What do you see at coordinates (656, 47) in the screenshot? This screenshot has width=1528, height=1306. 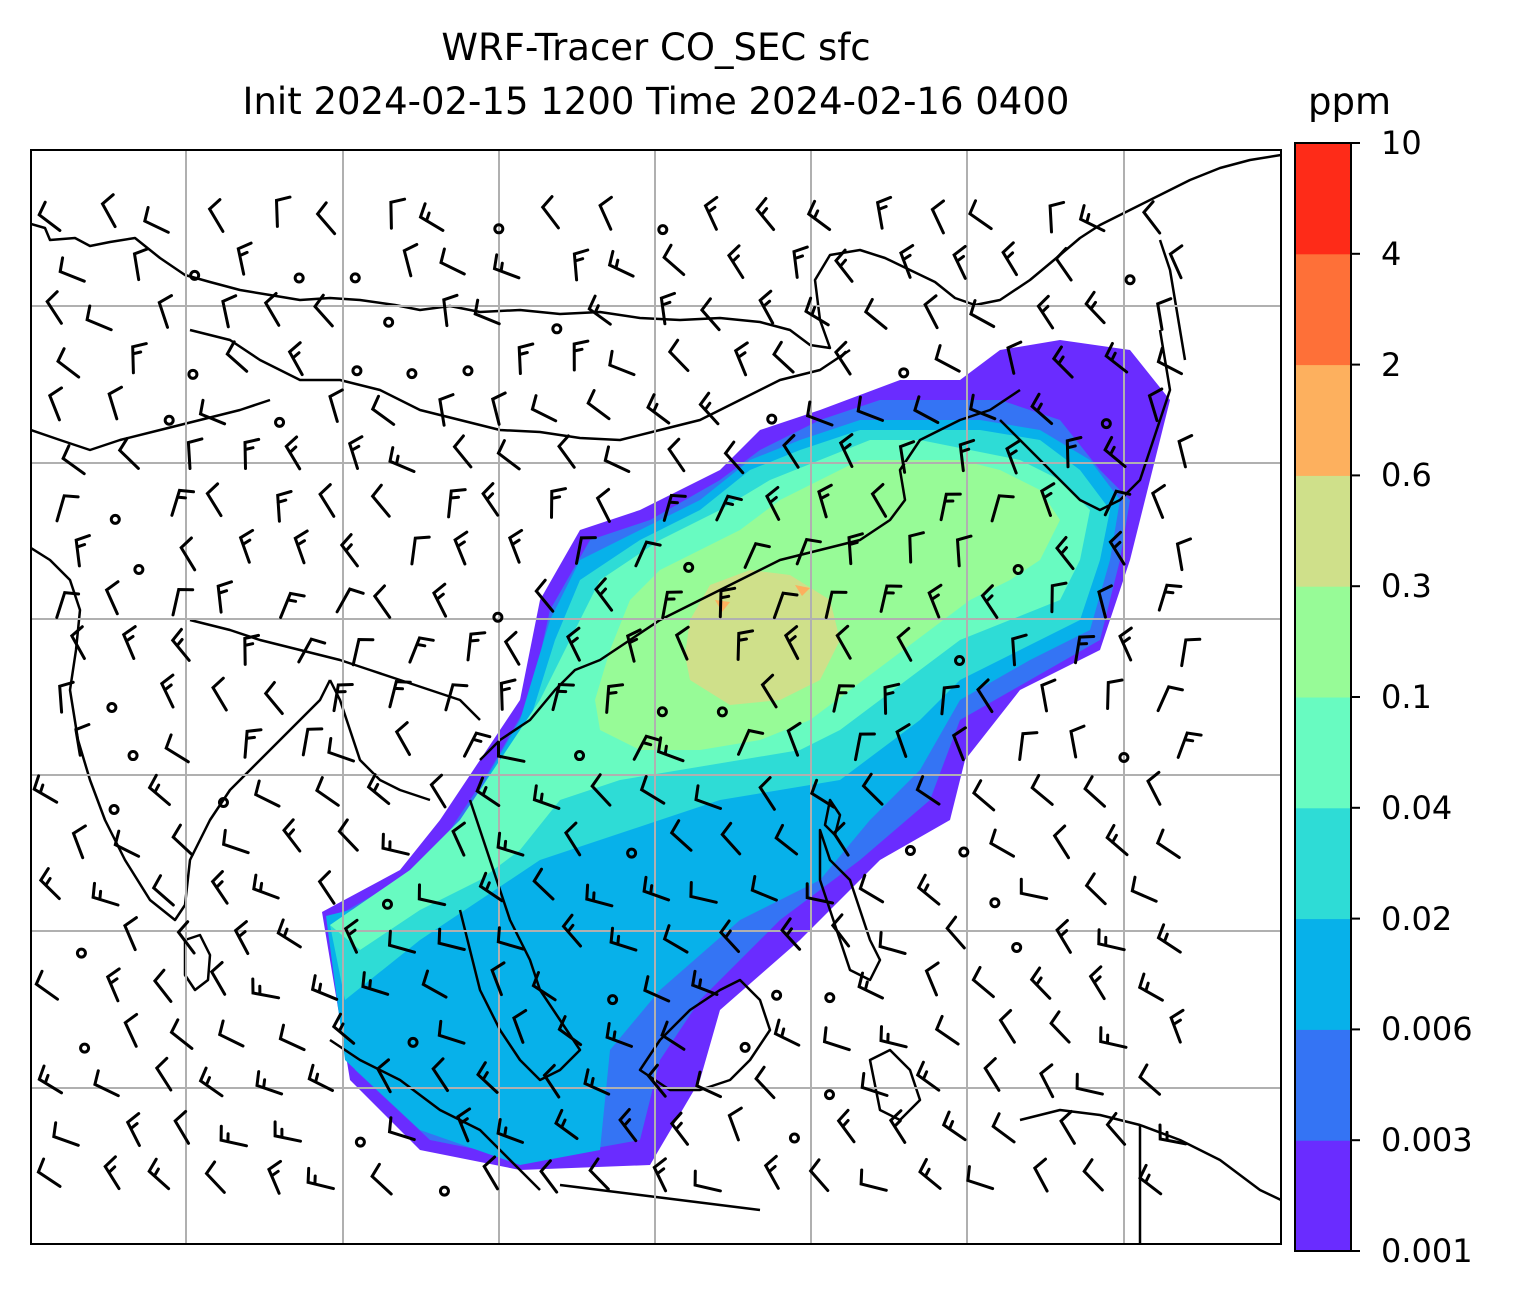 I see `chart-title-line1: WRF-Tracer CO_SEC sfc` at bounding box center [656, 47].